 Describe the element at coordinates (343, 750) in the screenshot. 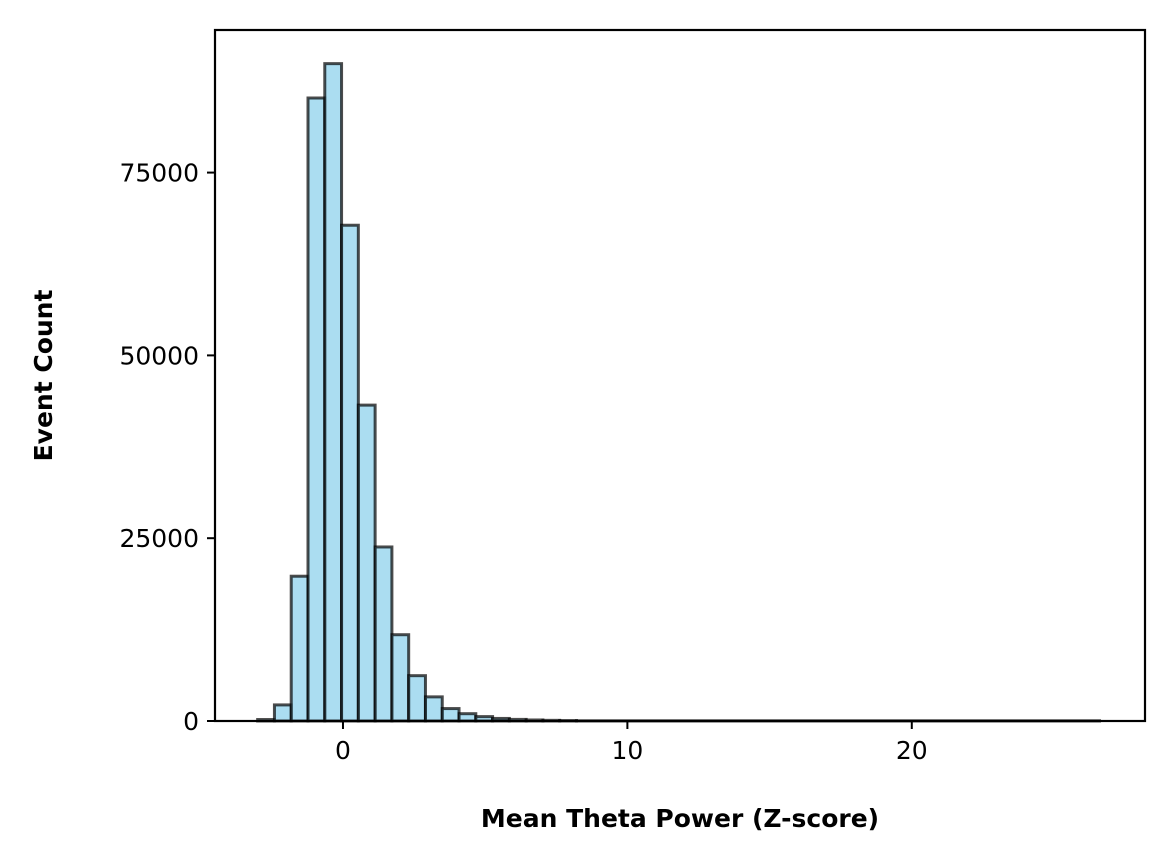

I see `x-tick-label: 0` at that location.